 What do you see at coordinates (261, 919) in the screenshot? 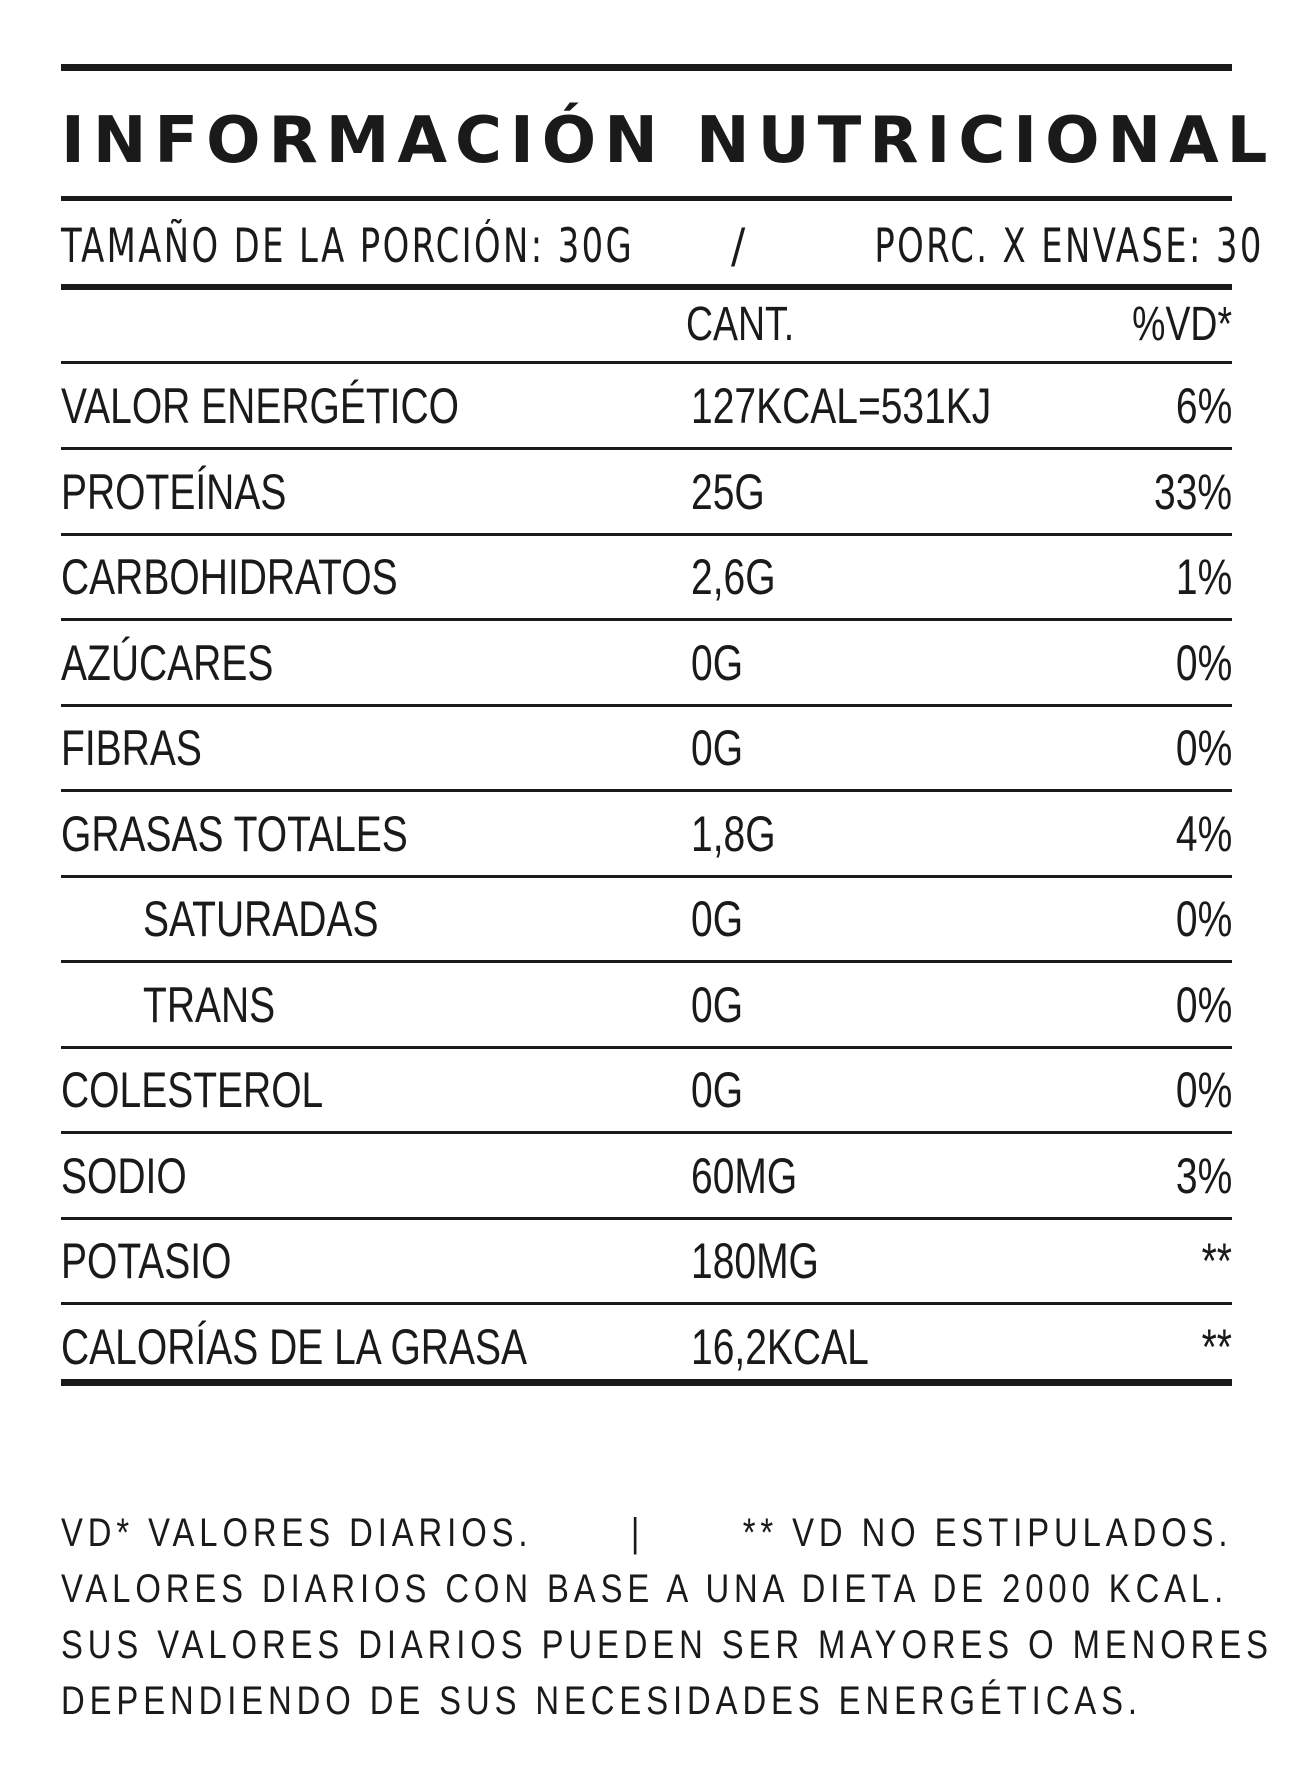
I see `nutrient-name: SATURADAS` at bounding box center [261, 919].